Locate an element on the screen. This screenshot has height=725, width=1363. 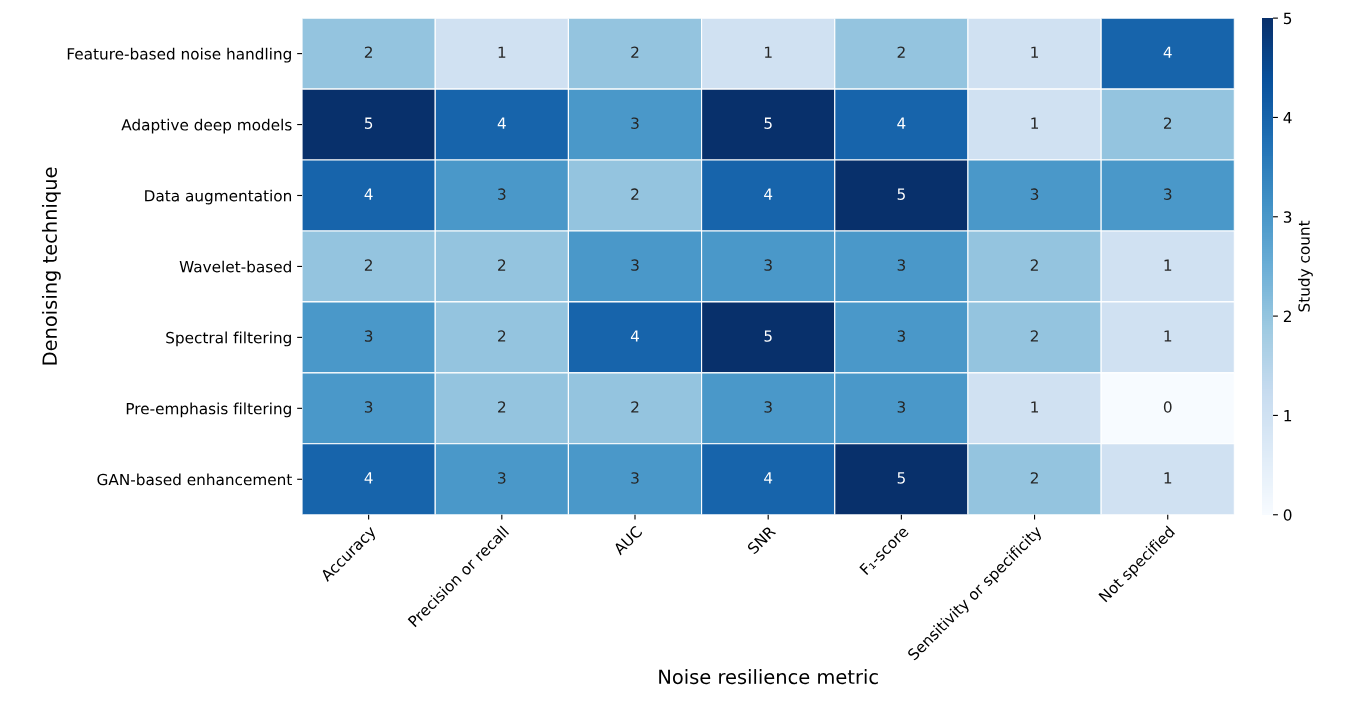
y-axis-title: Denoising technique is located at coordinates (51, 266).